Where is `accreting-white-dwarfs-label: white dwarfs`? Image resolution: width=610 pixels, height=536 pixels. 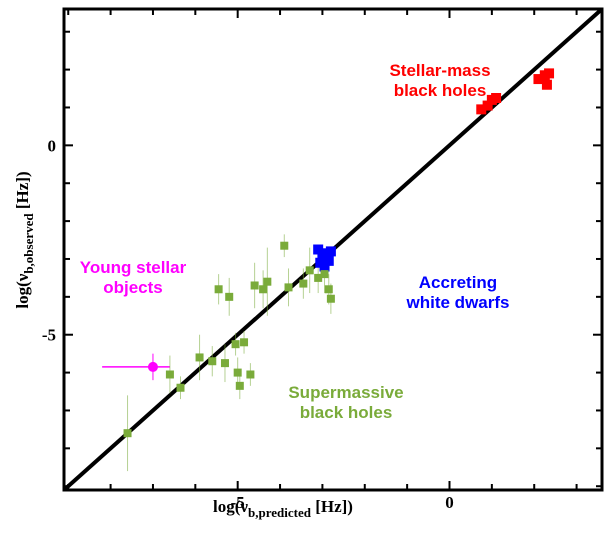
accreting-white-dwarfs-label: white dwarfs is located at coordinates (458, 302).